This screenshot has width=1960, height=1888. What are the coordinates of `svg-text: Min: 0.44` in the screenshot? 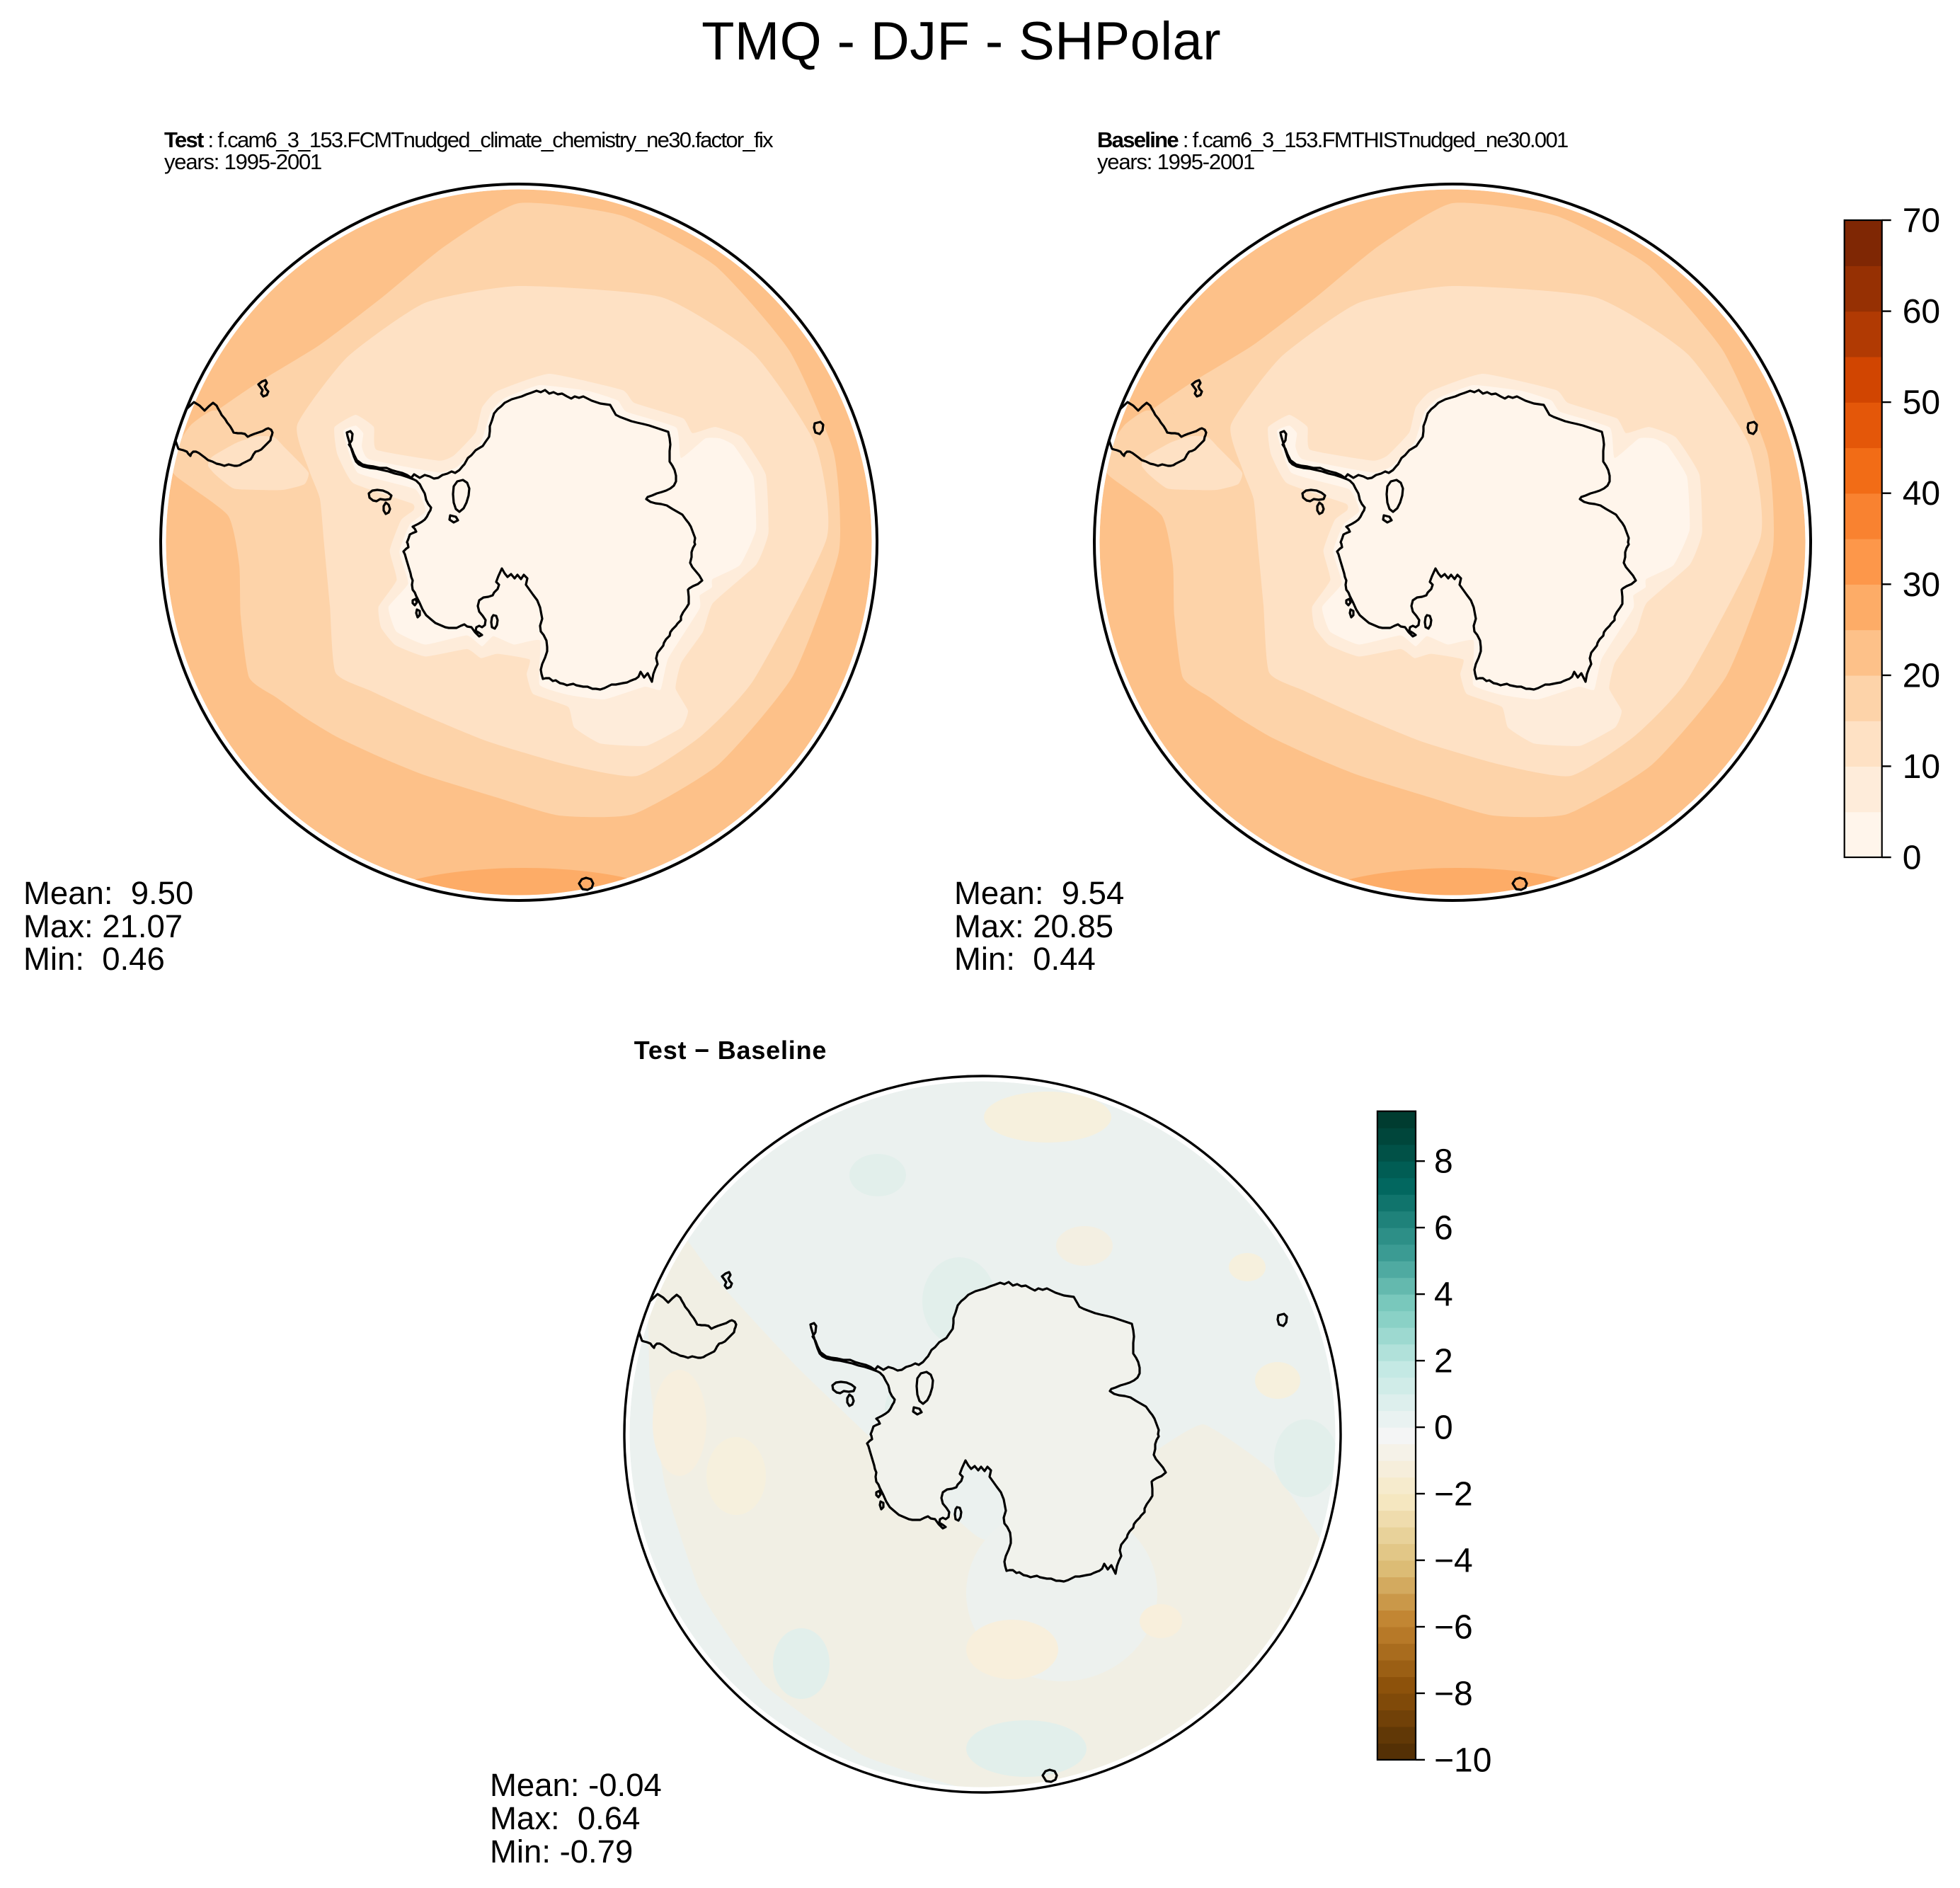 It's located at (1025, 959).